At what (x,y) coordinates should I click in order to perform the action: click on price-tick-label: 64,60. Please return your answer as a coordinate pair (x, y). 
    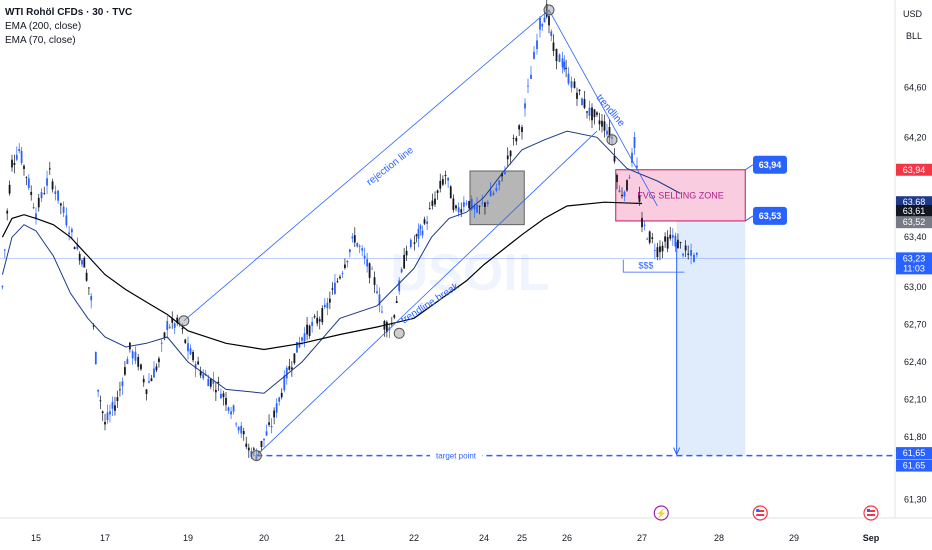
    Looking at the image, I should click on (915, 87).